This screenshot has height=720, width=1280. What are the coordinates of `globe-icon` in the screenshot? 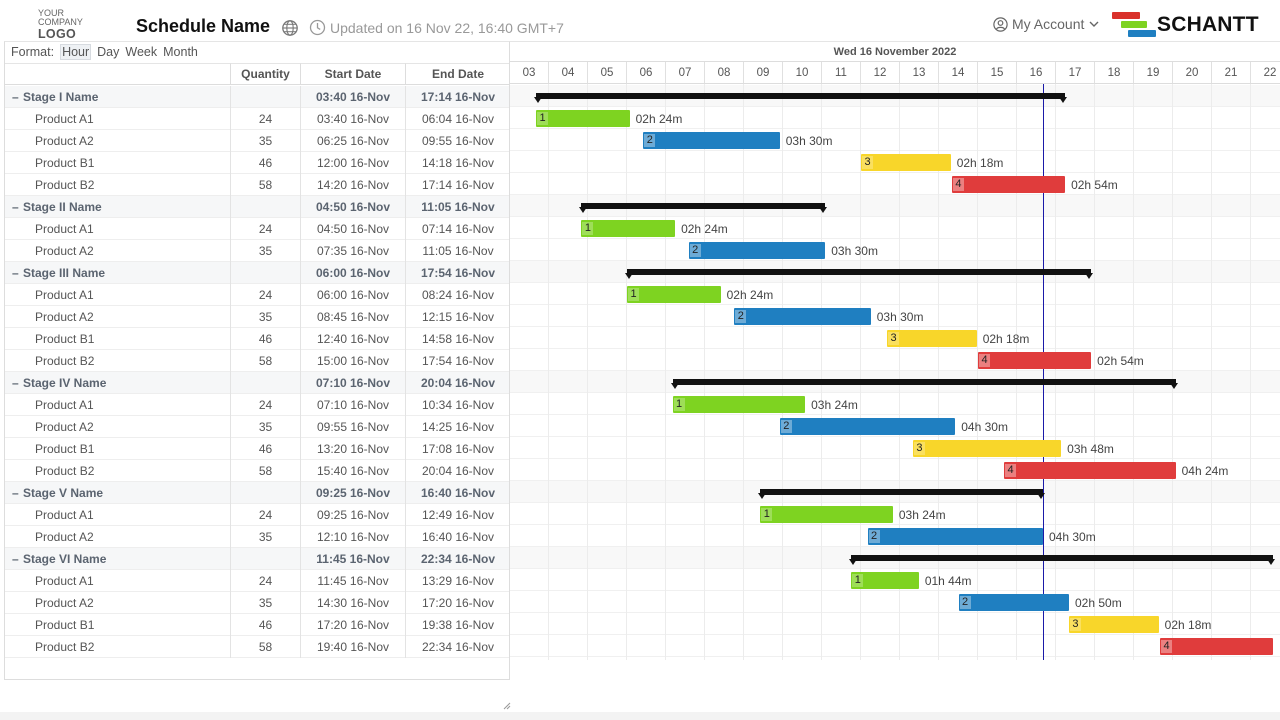 It's located at (290, 28).